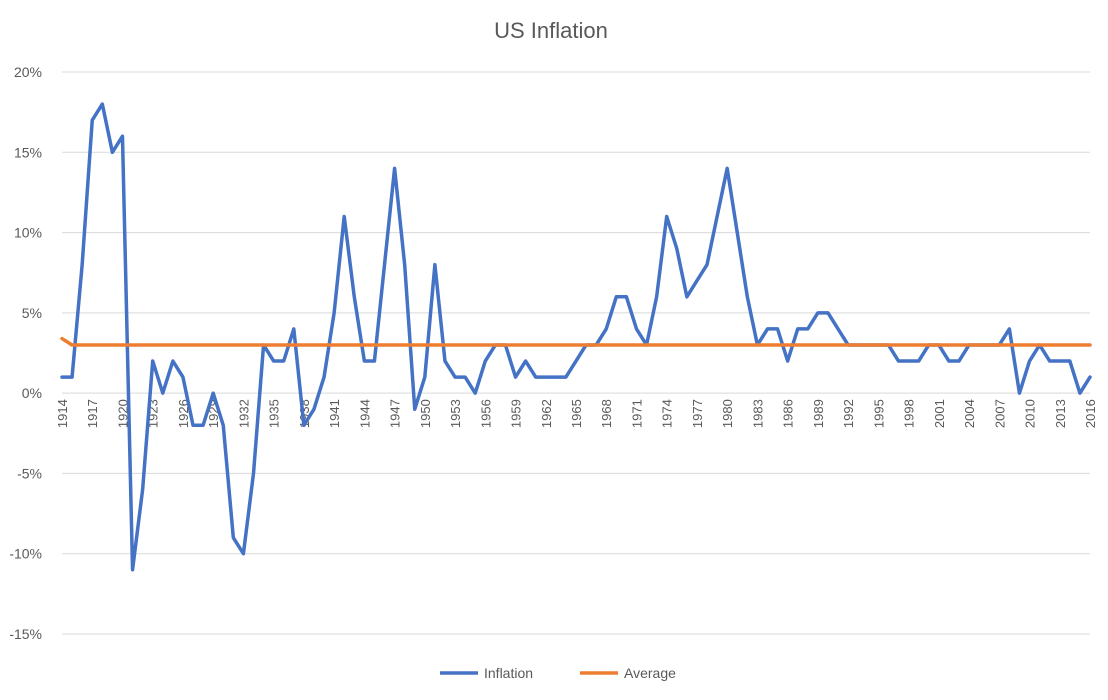 The height and width of the screenshot is (700, 1108). I want to click on x-tick-label: 2004, so click(969, 413).